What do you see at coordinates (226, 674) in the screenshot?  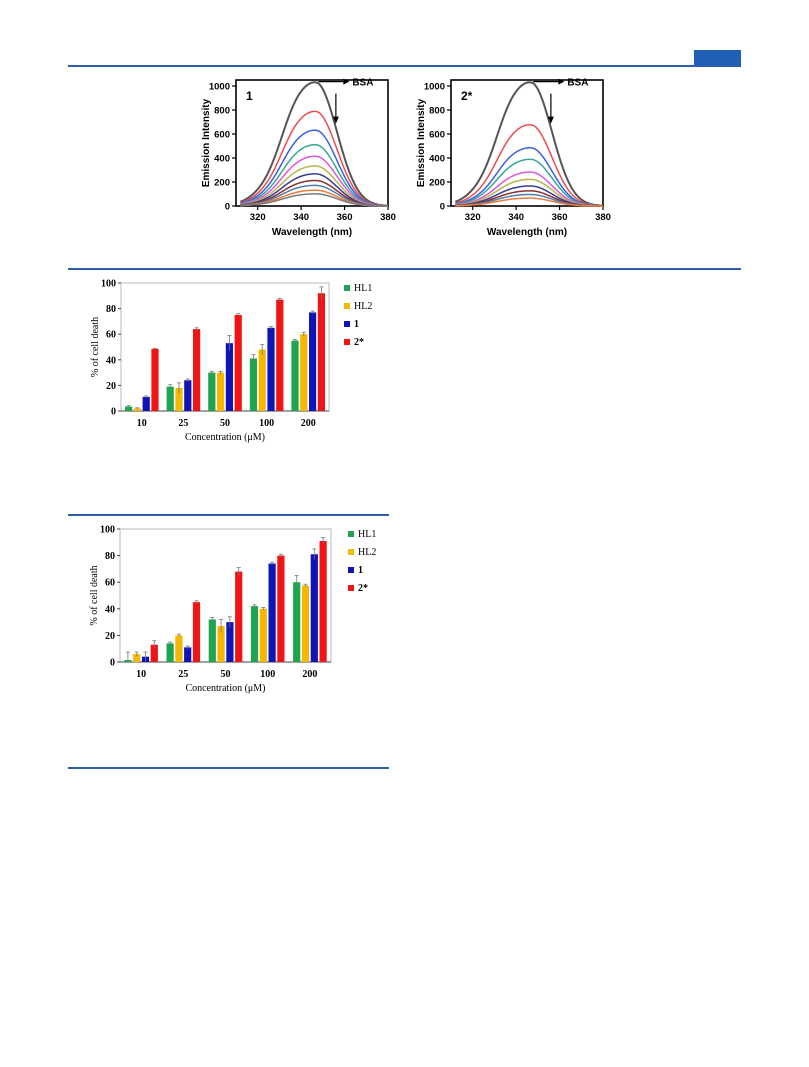 I see `x-tick-label: 50` at bounding box center [226, 674].